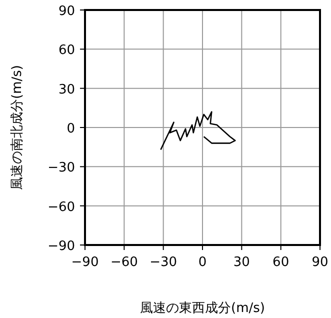 This screenshot has height=318, width=331. What do you see at coordinates (17, 127) in the screenshot?
I see `y-axis-title: 風速の南北成分(m/s)` at bounding box center [17, 127].